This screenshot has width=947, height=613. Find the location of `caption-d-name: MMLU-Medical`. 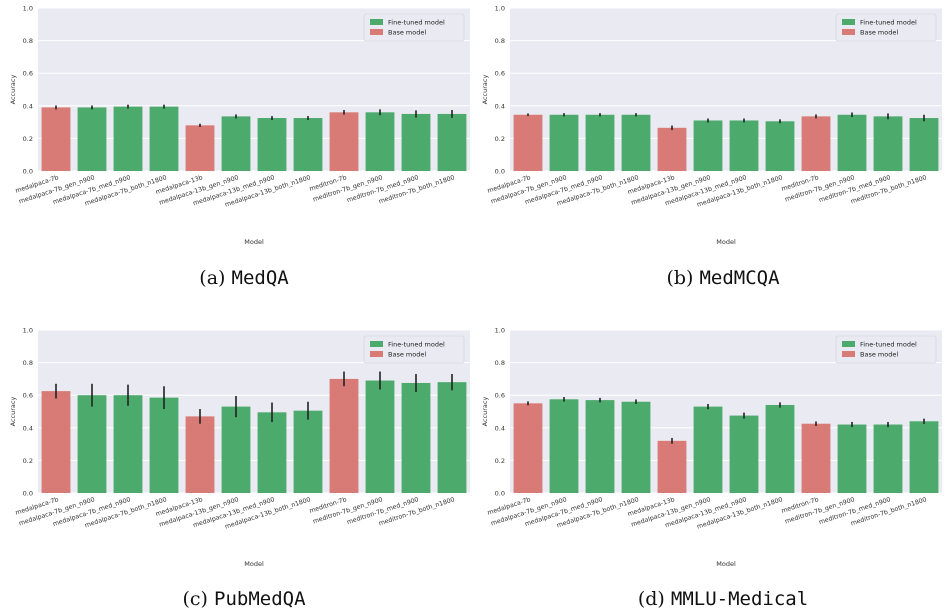

caption-d-name: MMLU-Medical is located at coordinates (739, 599).